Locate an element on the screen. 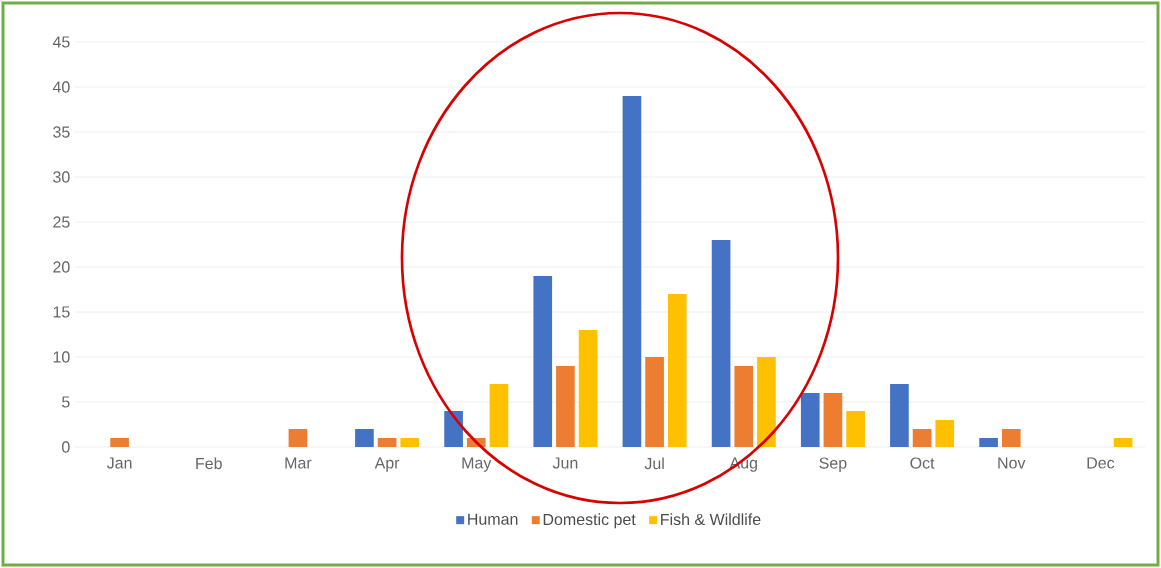 The image size is (1161, 568). x-tick-label: Feb is located at coordinates (209, 463).